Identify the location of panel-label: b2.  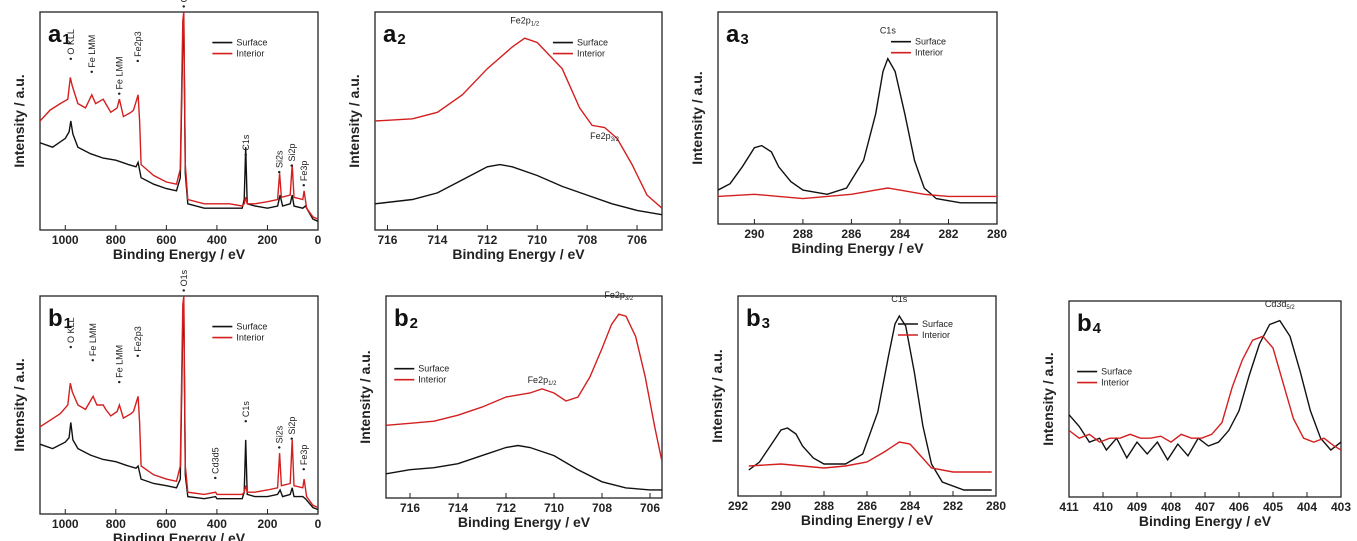
(406, 318).